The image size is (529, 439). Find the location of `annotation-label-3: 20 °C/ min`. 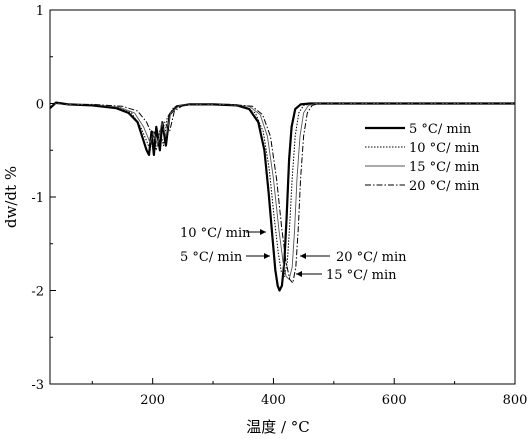

annotation-label-3: 20 °C/ min is located at coordinates (371, 257).